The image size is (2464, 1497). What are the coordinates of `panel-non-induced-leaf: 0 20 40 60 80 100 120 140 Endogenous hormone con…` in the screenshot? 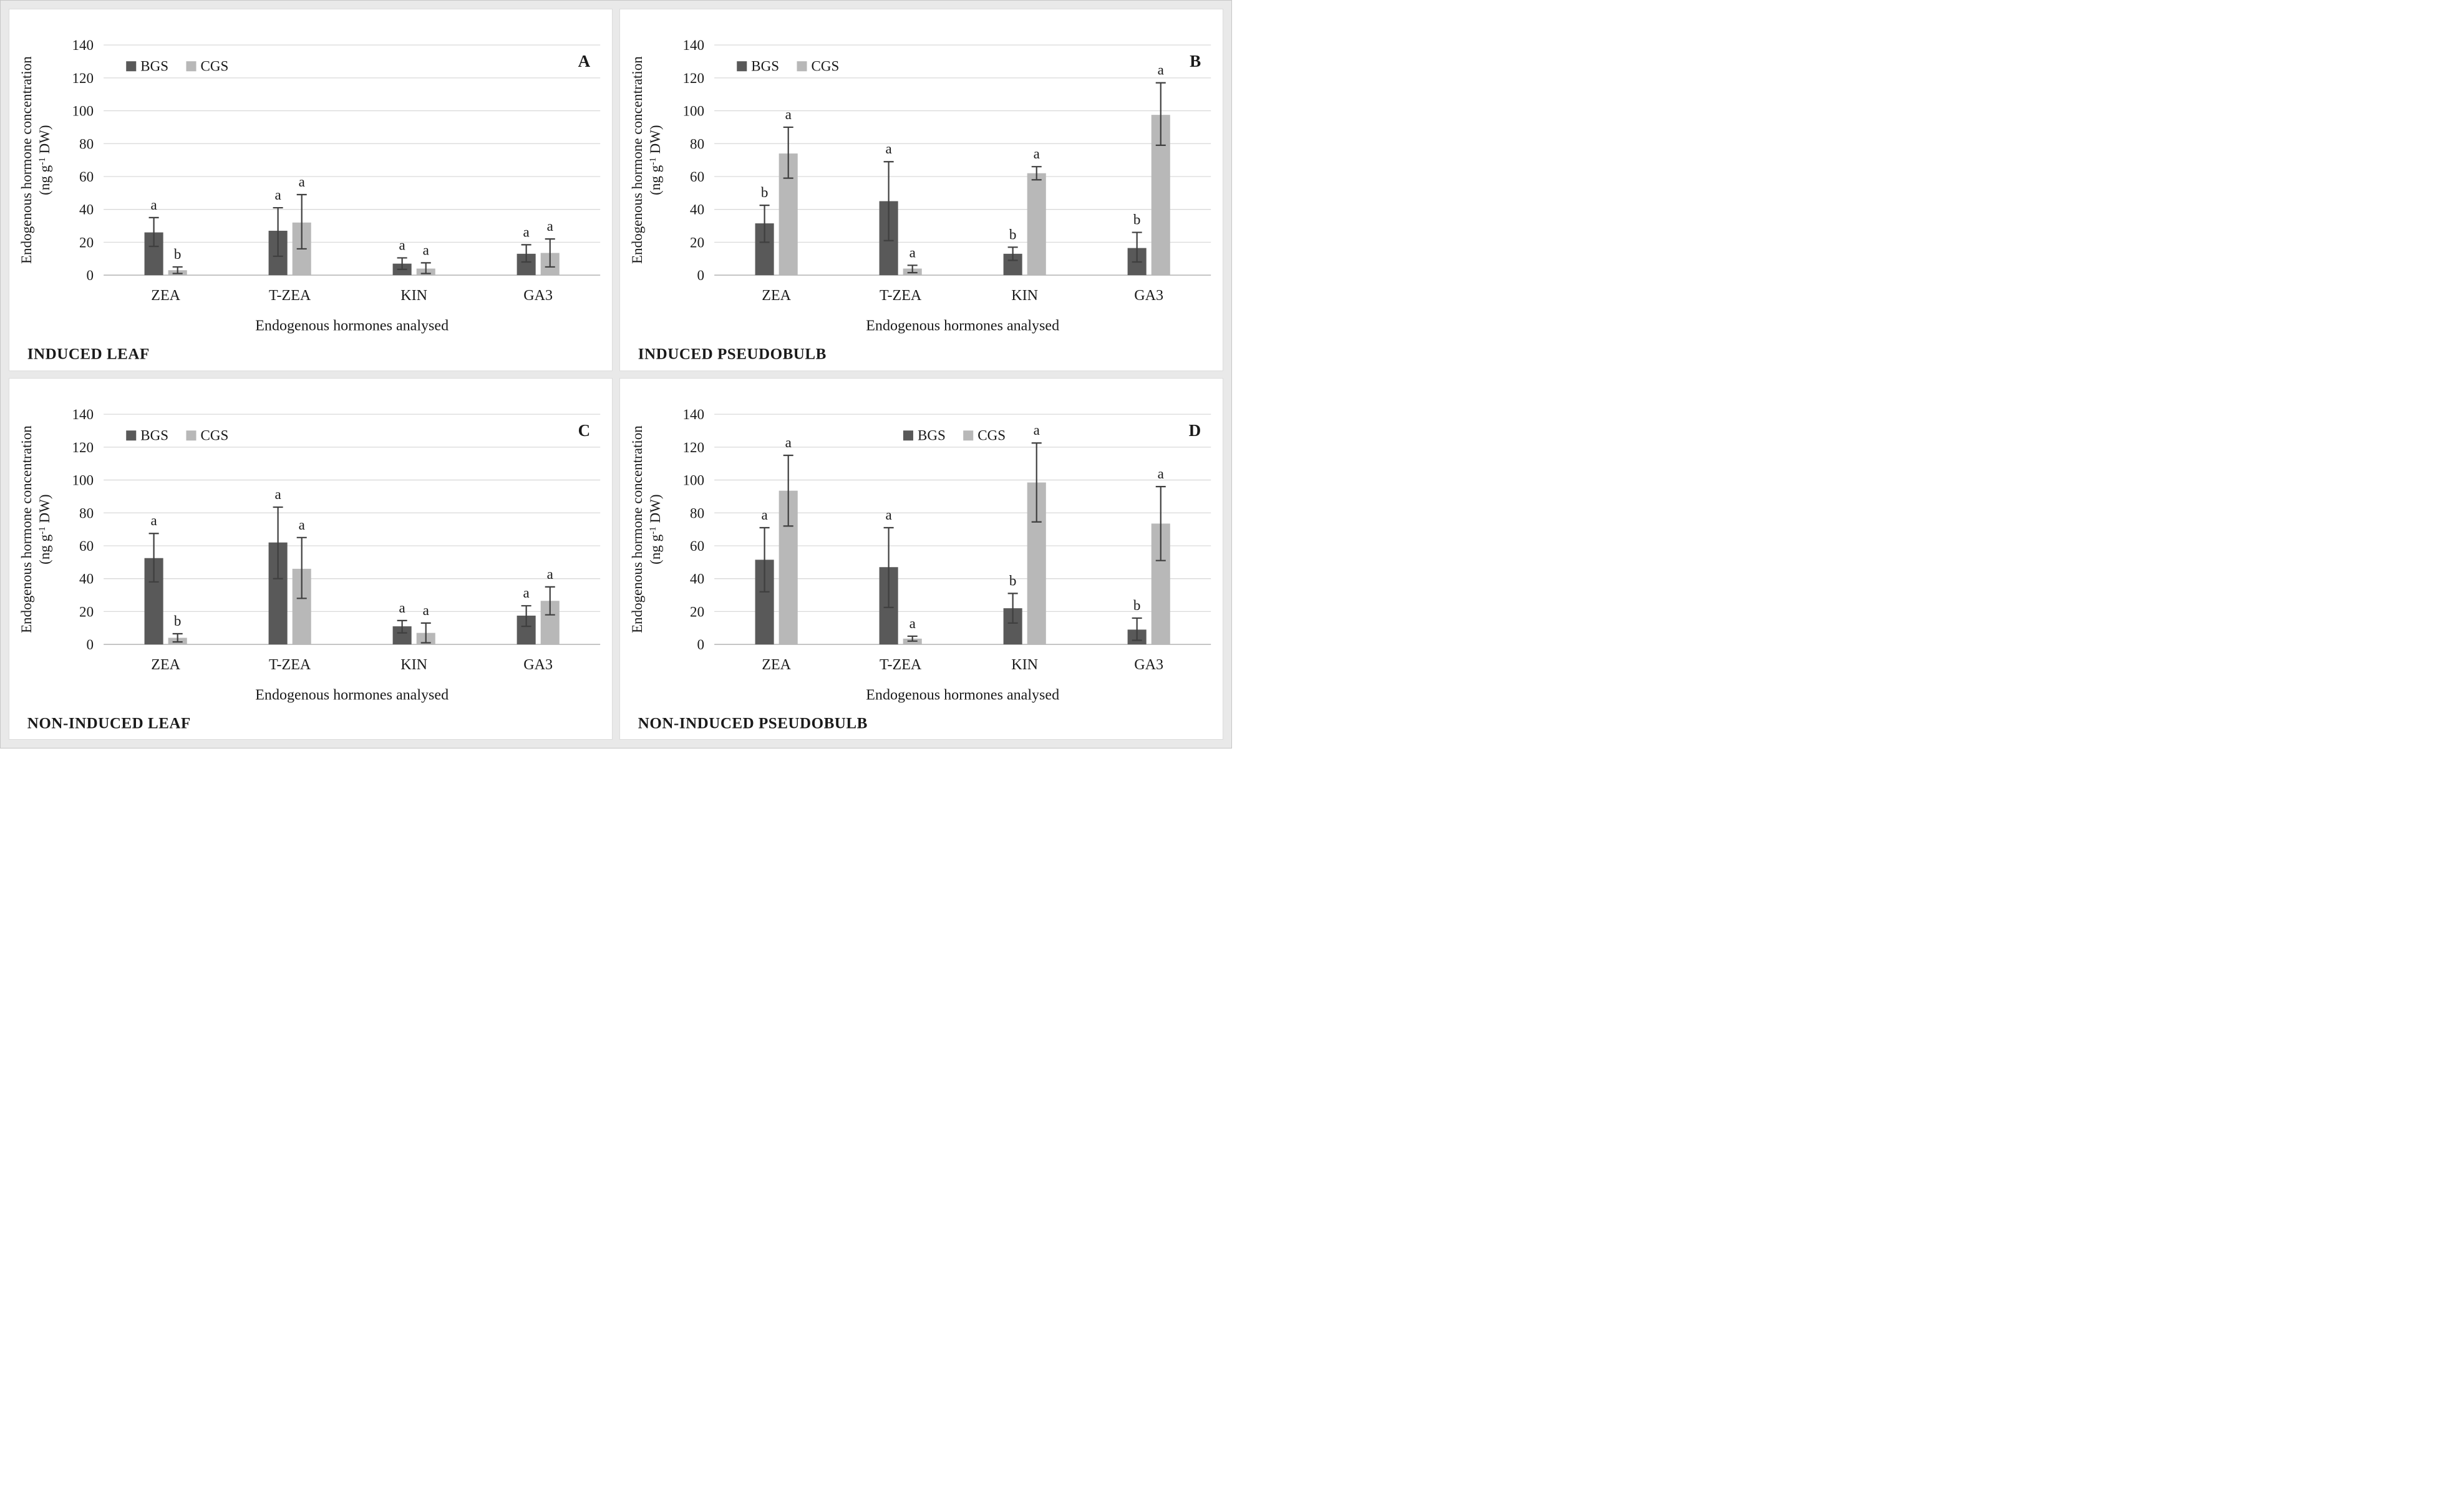 It's located at (311, 559).